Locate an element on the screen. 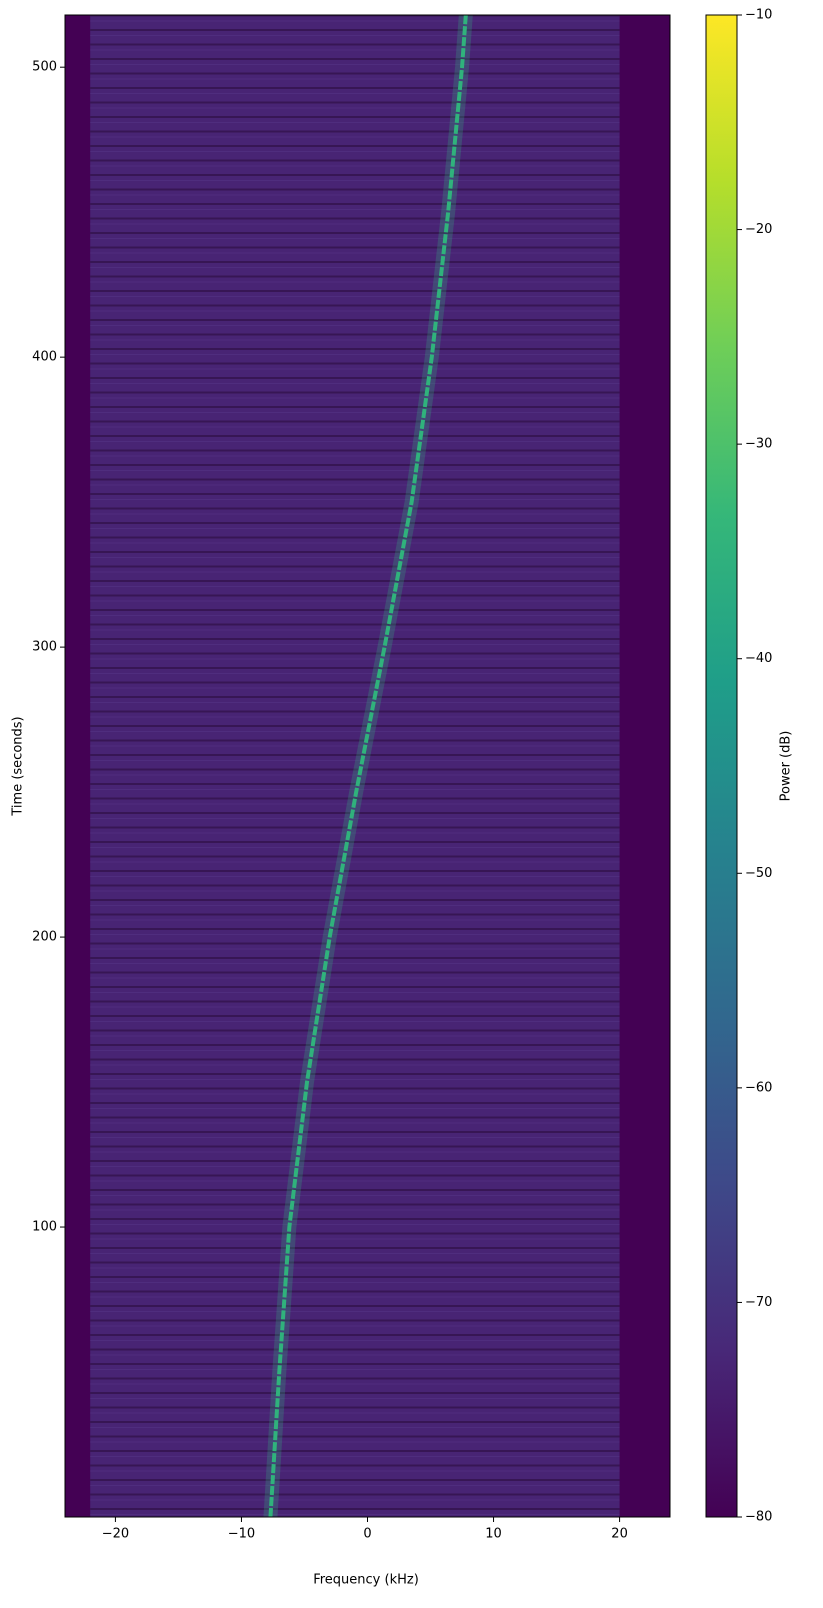 Image resolution: width=823 pixels, height=1608 pixels. y-tick-label: 300 is located at coordinates (44, 647).